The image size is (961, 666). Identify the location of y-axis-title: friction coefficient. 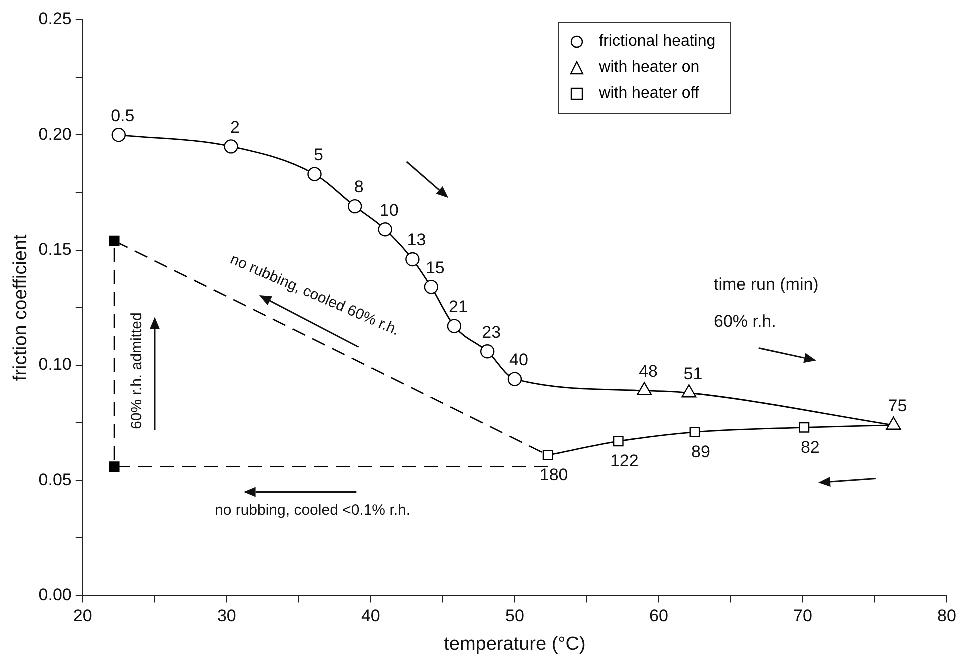
(21, 308).